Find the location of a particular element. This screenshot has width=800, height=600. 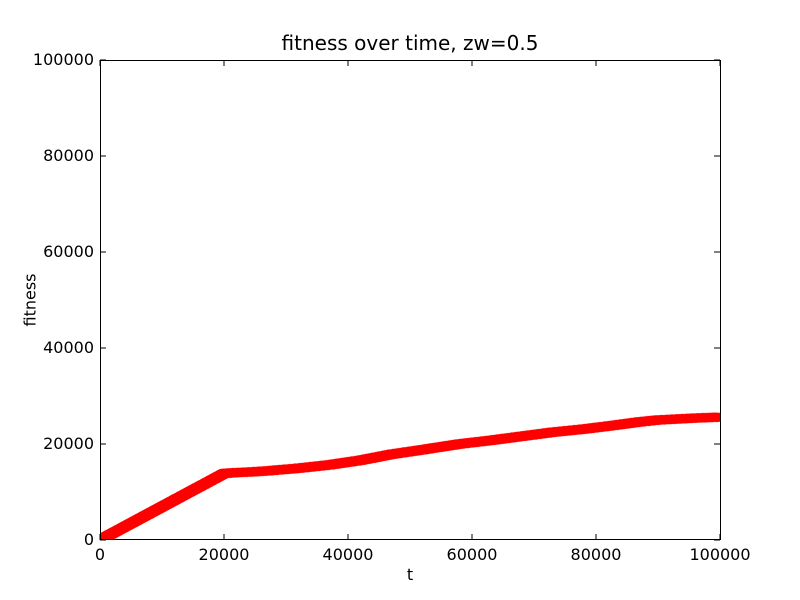

x-tick-label: 40000 is located at coordinates (348, 554).